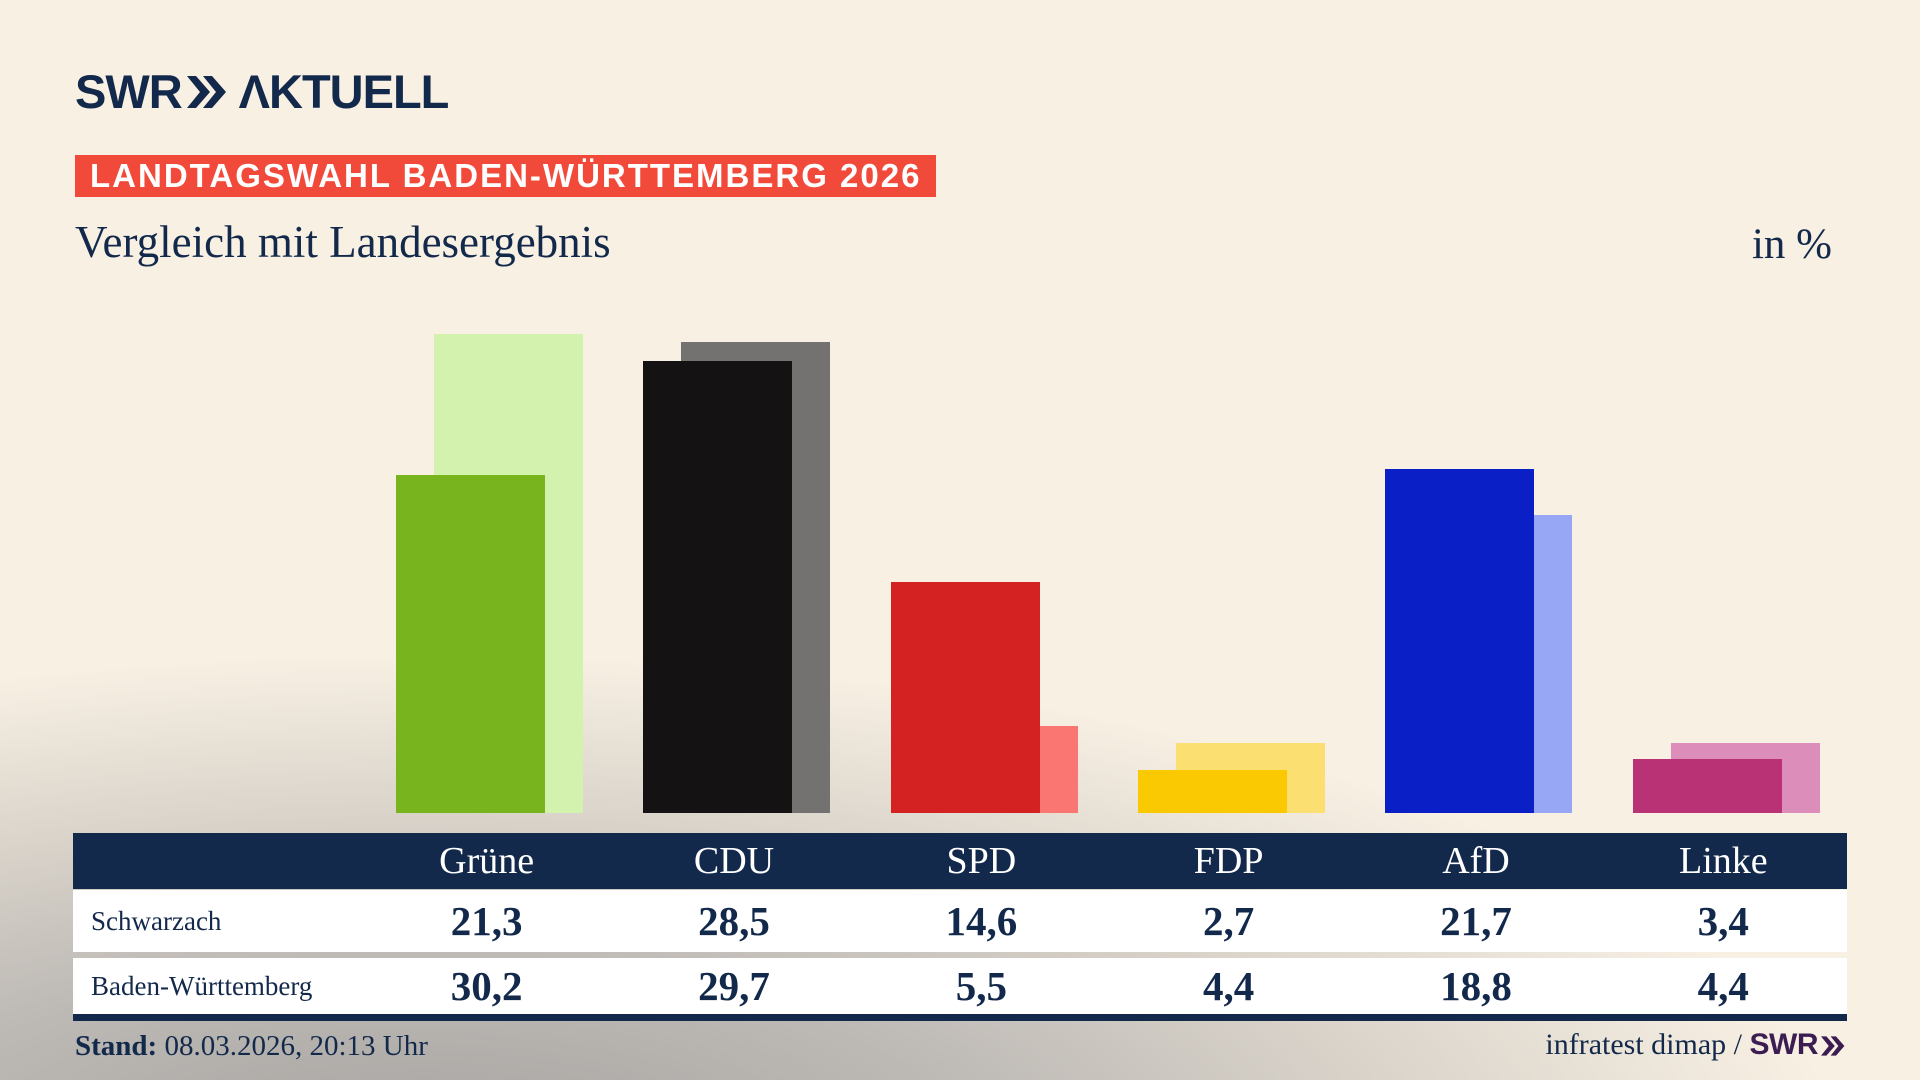 This screenshot has width=1920, height=1080. What do you see at coordinates (1723, 921) in the screenshot?
I see `value-linke-schwarzach: 3,4` at bounding box center [1723, 921].